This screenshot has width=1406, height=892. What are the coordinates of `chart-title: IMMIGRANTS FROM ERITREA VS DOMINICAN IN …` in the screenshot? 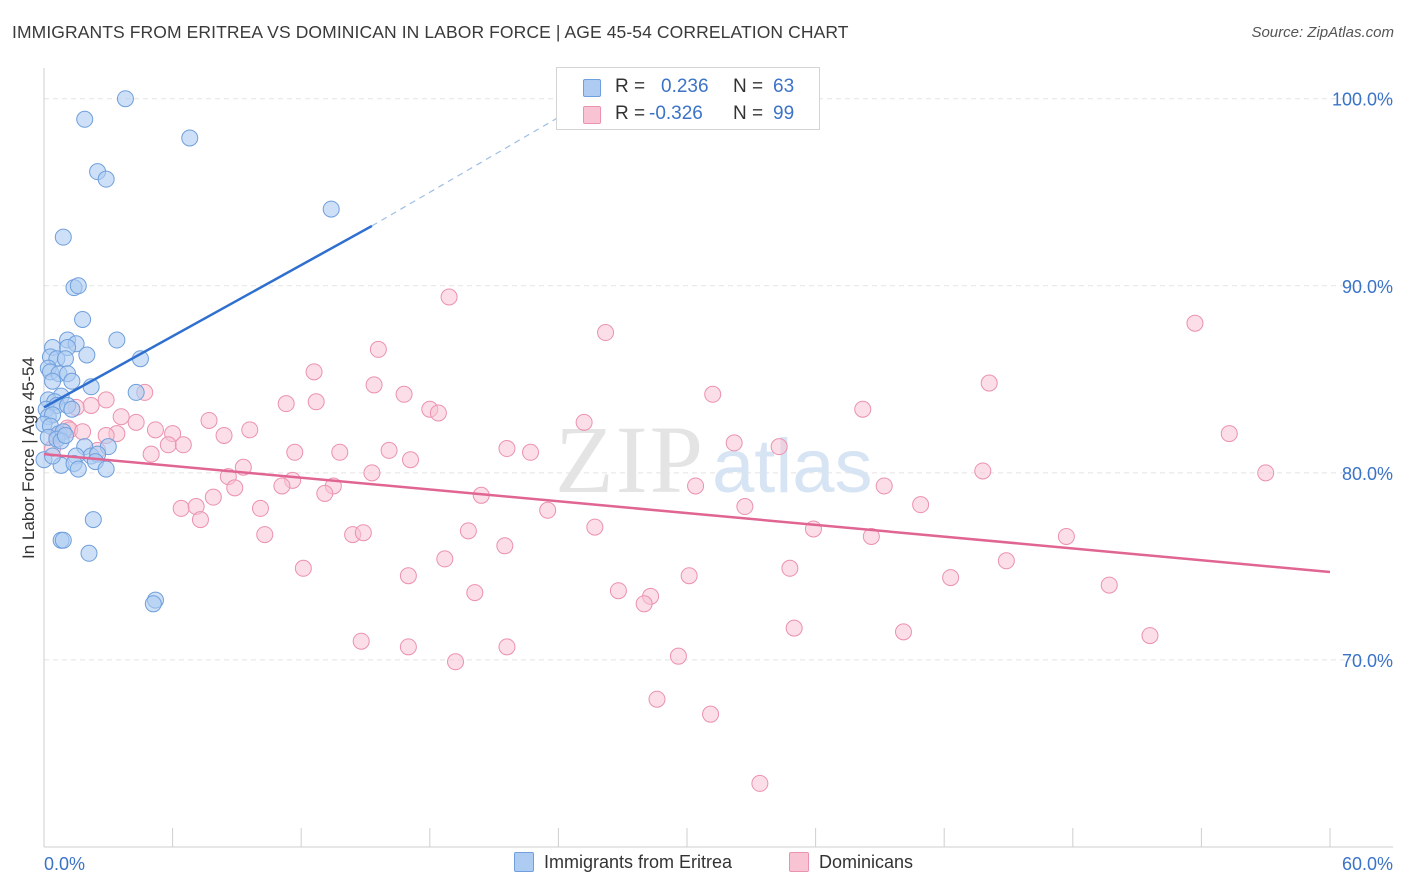 It's located at (430, 32).